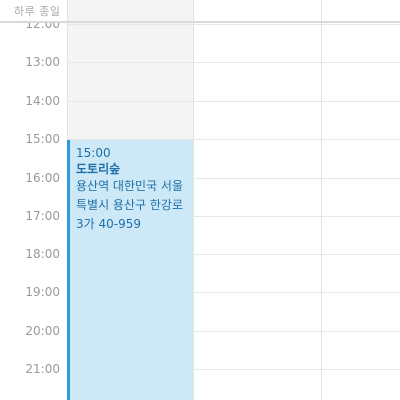 This screenshot has width=400, height=400. I want to click on all-day-row: 하루 종일, so click(200, 11).